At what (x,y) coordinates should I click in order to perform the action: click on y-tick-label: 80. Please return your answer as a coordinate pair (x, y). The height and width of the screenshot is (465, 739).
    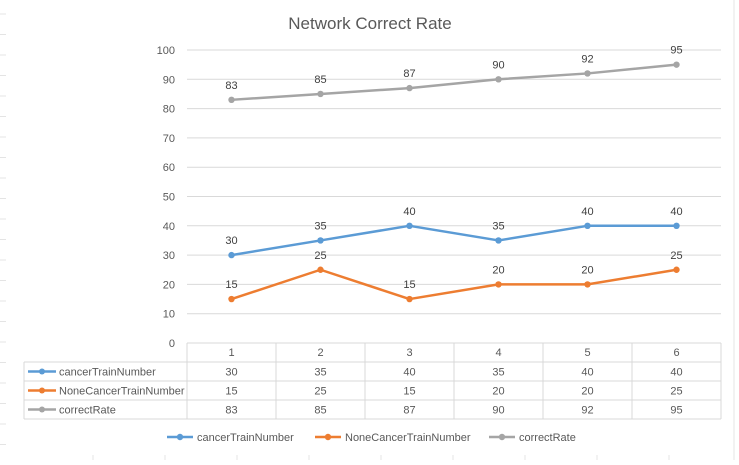
    Looking at the image, I should click on (169, 110).